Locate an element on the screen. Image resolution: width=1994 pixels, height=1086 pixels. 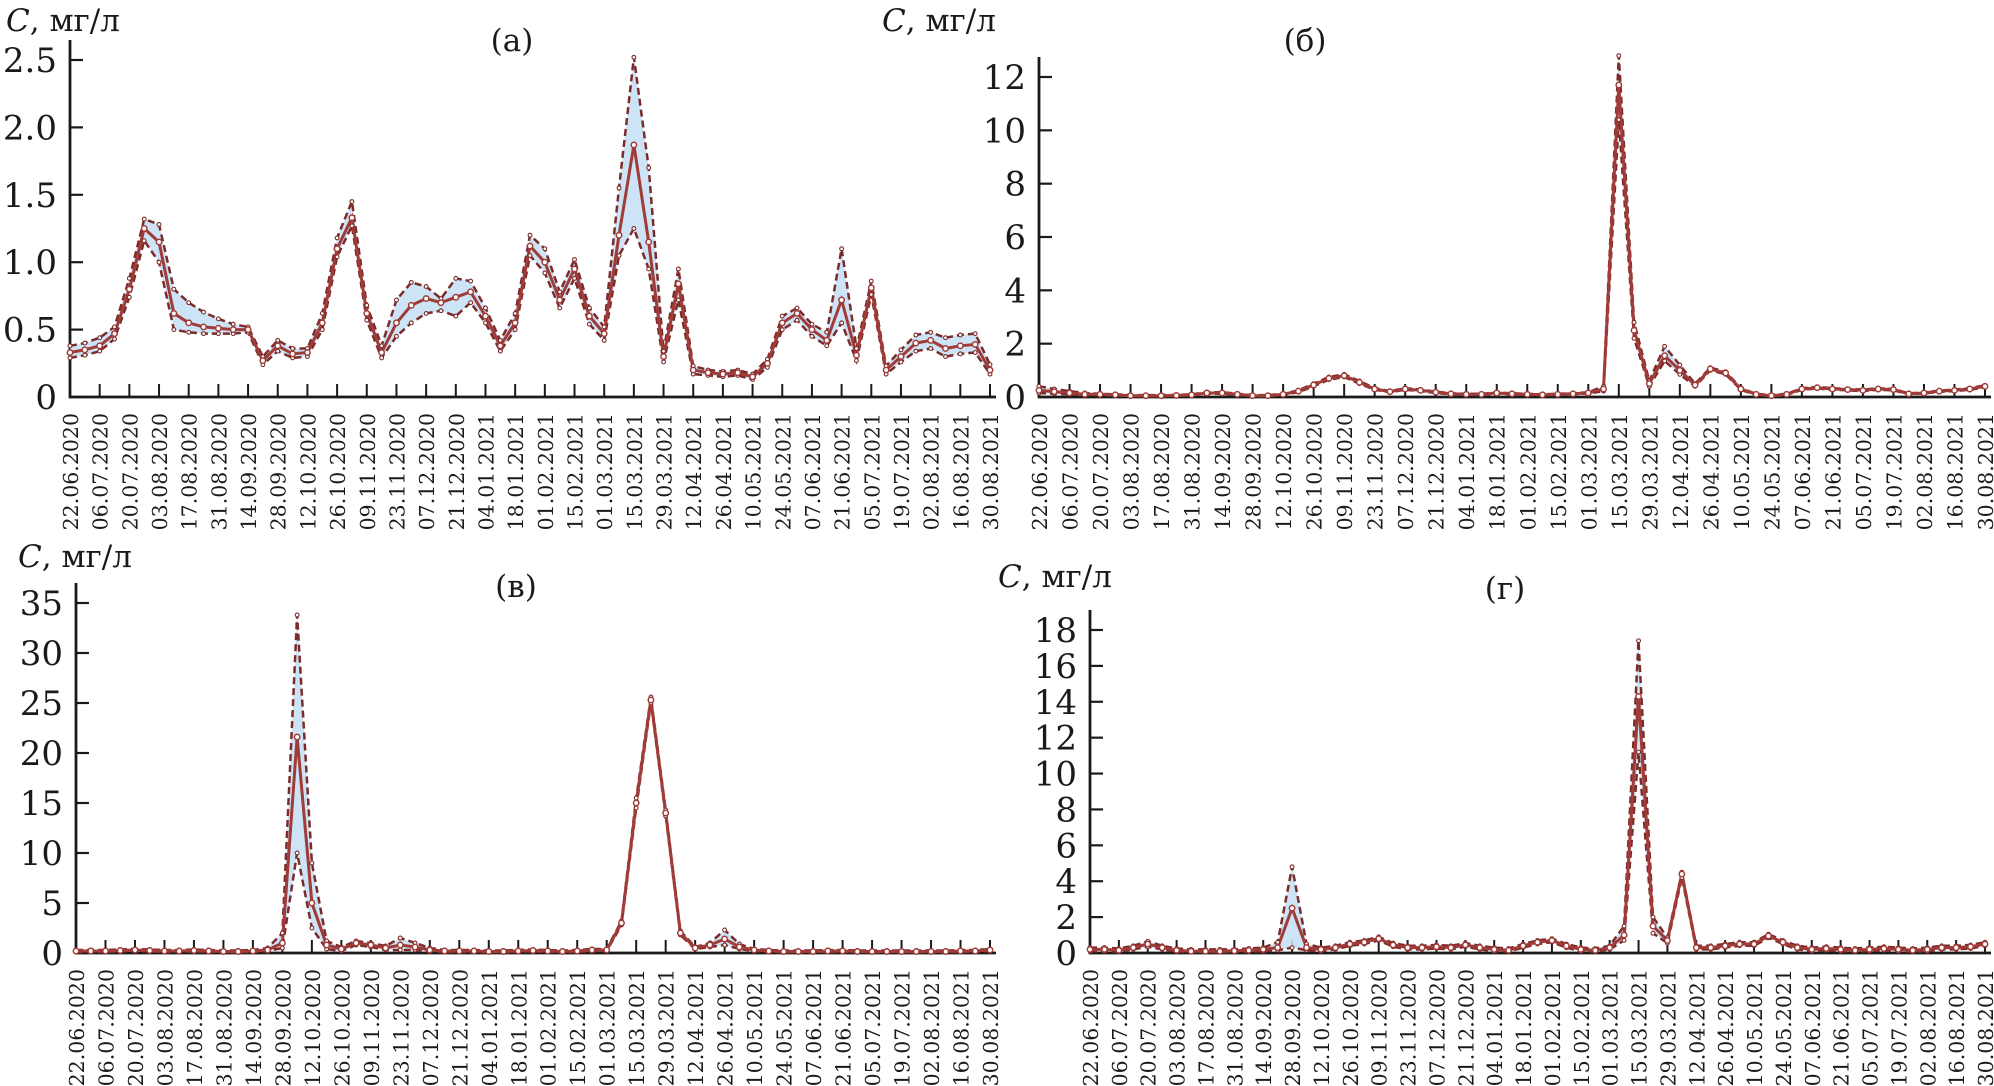
y-tick-label: 2 is located at coordinates (1015, 345).